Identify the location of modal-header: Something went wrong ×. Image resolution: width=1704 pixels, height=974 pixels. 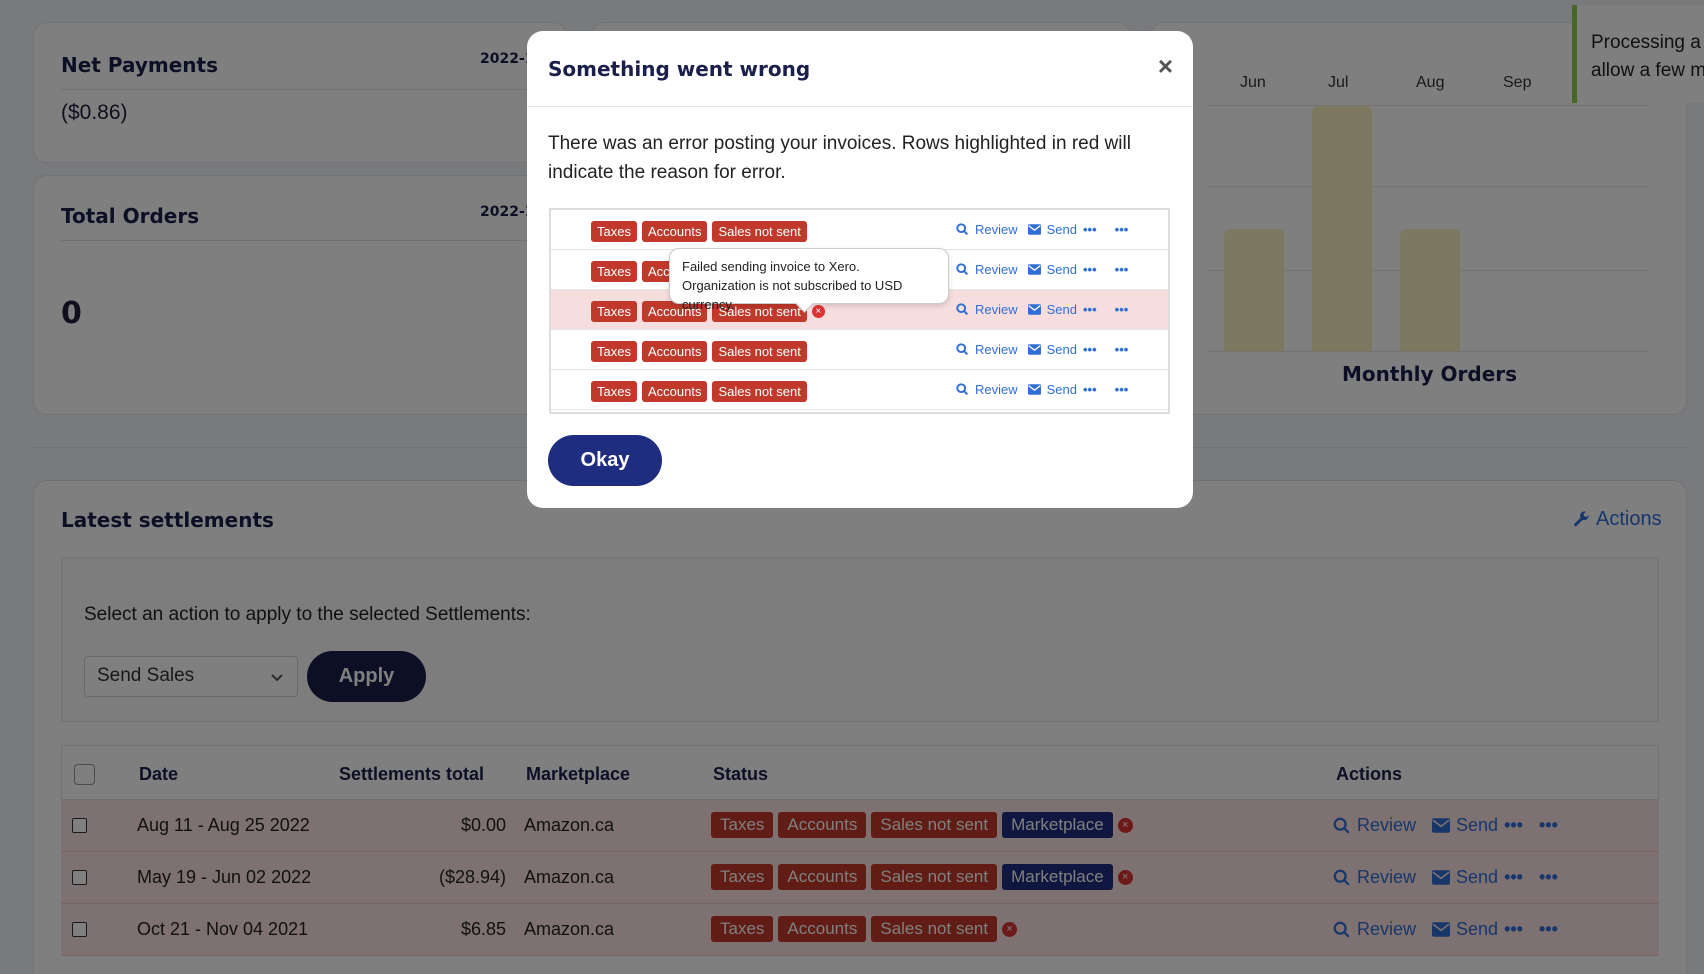
(860, 69).